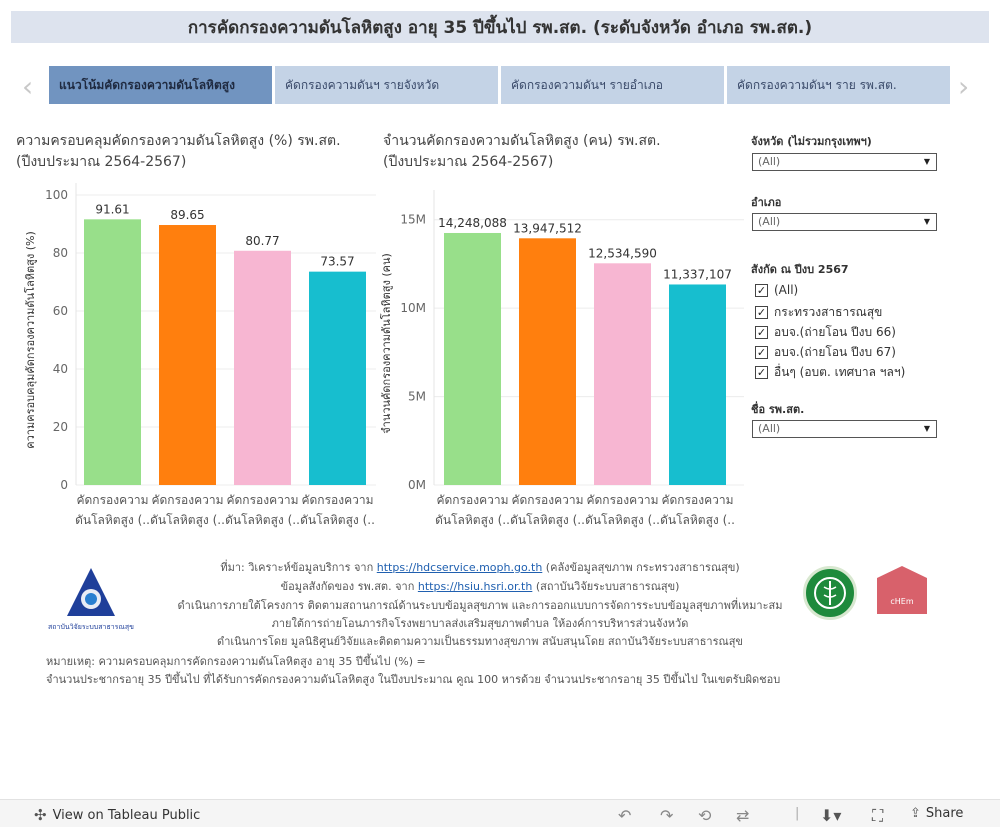 This screenshot has width=1000, height=827. What do you see at coordinates (547, 228) in the screenshot?
I see `bar-value-label: 13,947,512` at bounding box center [547, 228].